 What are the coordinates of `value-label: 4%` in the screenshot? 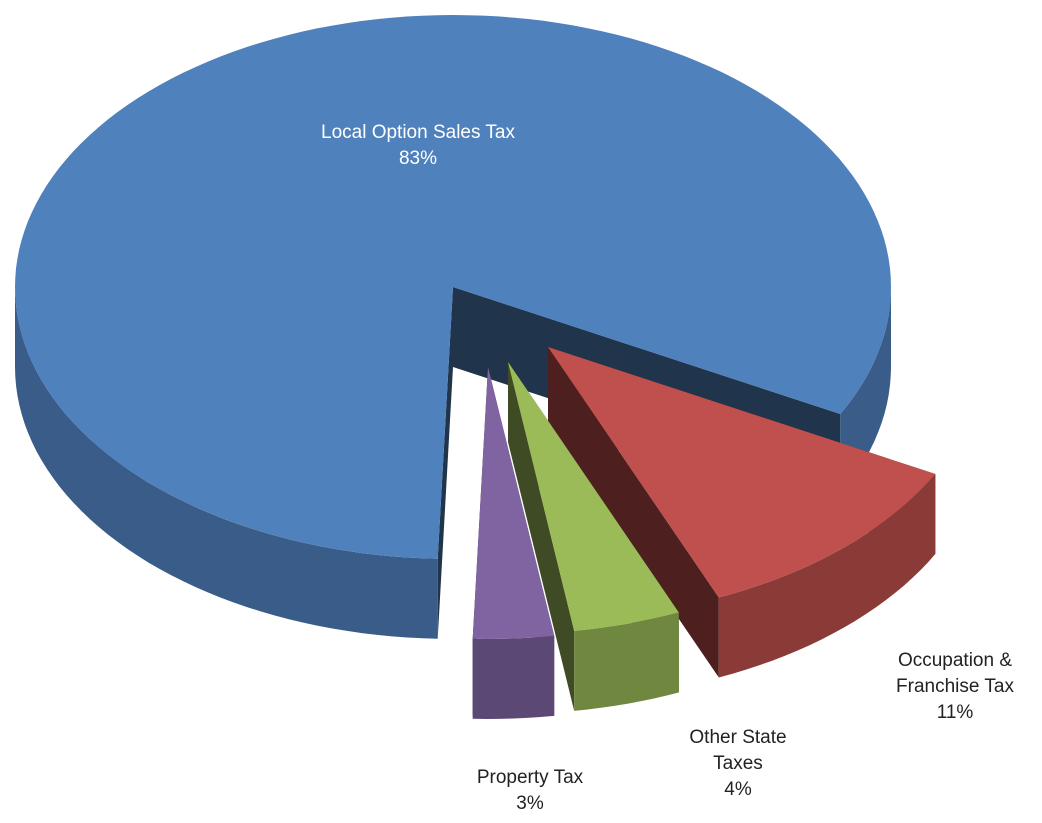 It's located at (738, 789).